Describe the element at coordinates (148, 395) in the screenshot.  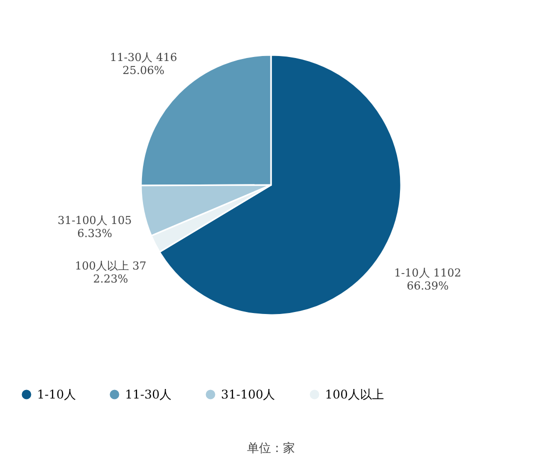
I see `legend-label: 11-30人` at that location.